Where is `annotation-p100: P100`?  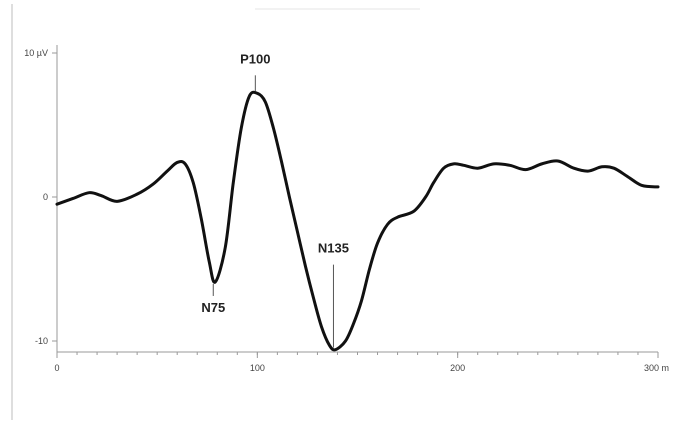
annotation-p100: P100 is located at coordinates (255, 58).